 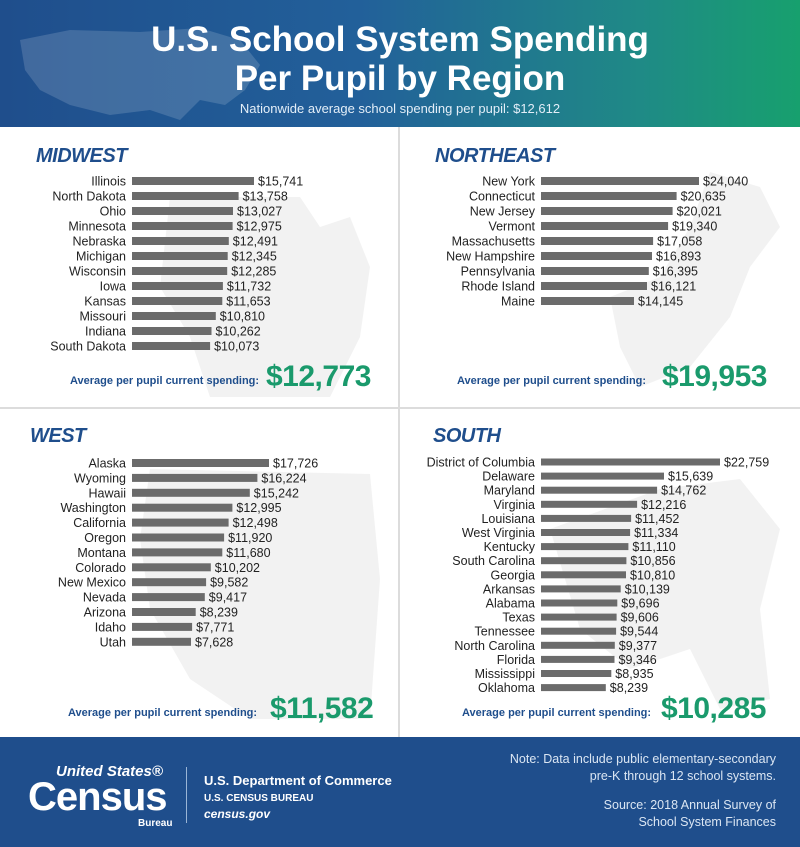 I want to click on midwest-value-label-iowa: $11,732, so click(x=249, y=287).